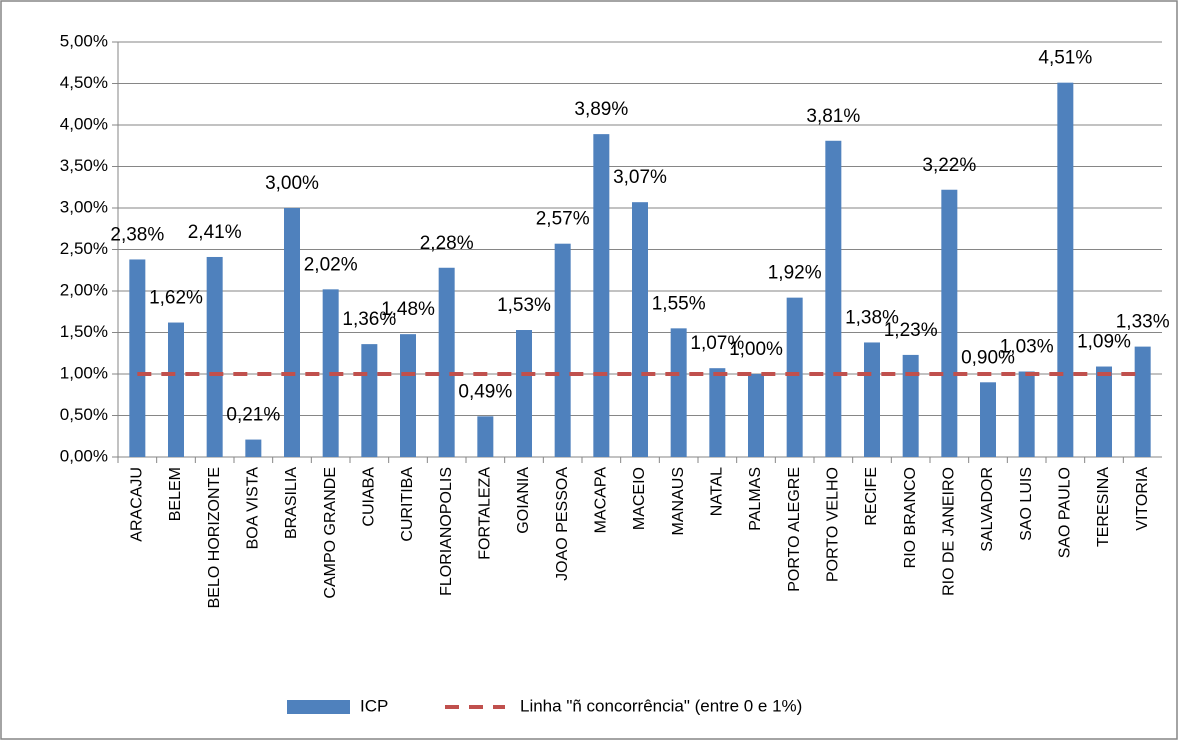  Describe the element at coordinates (84, 40) in the screenshot. I see `y-tick-label: 5,00%` at that location.